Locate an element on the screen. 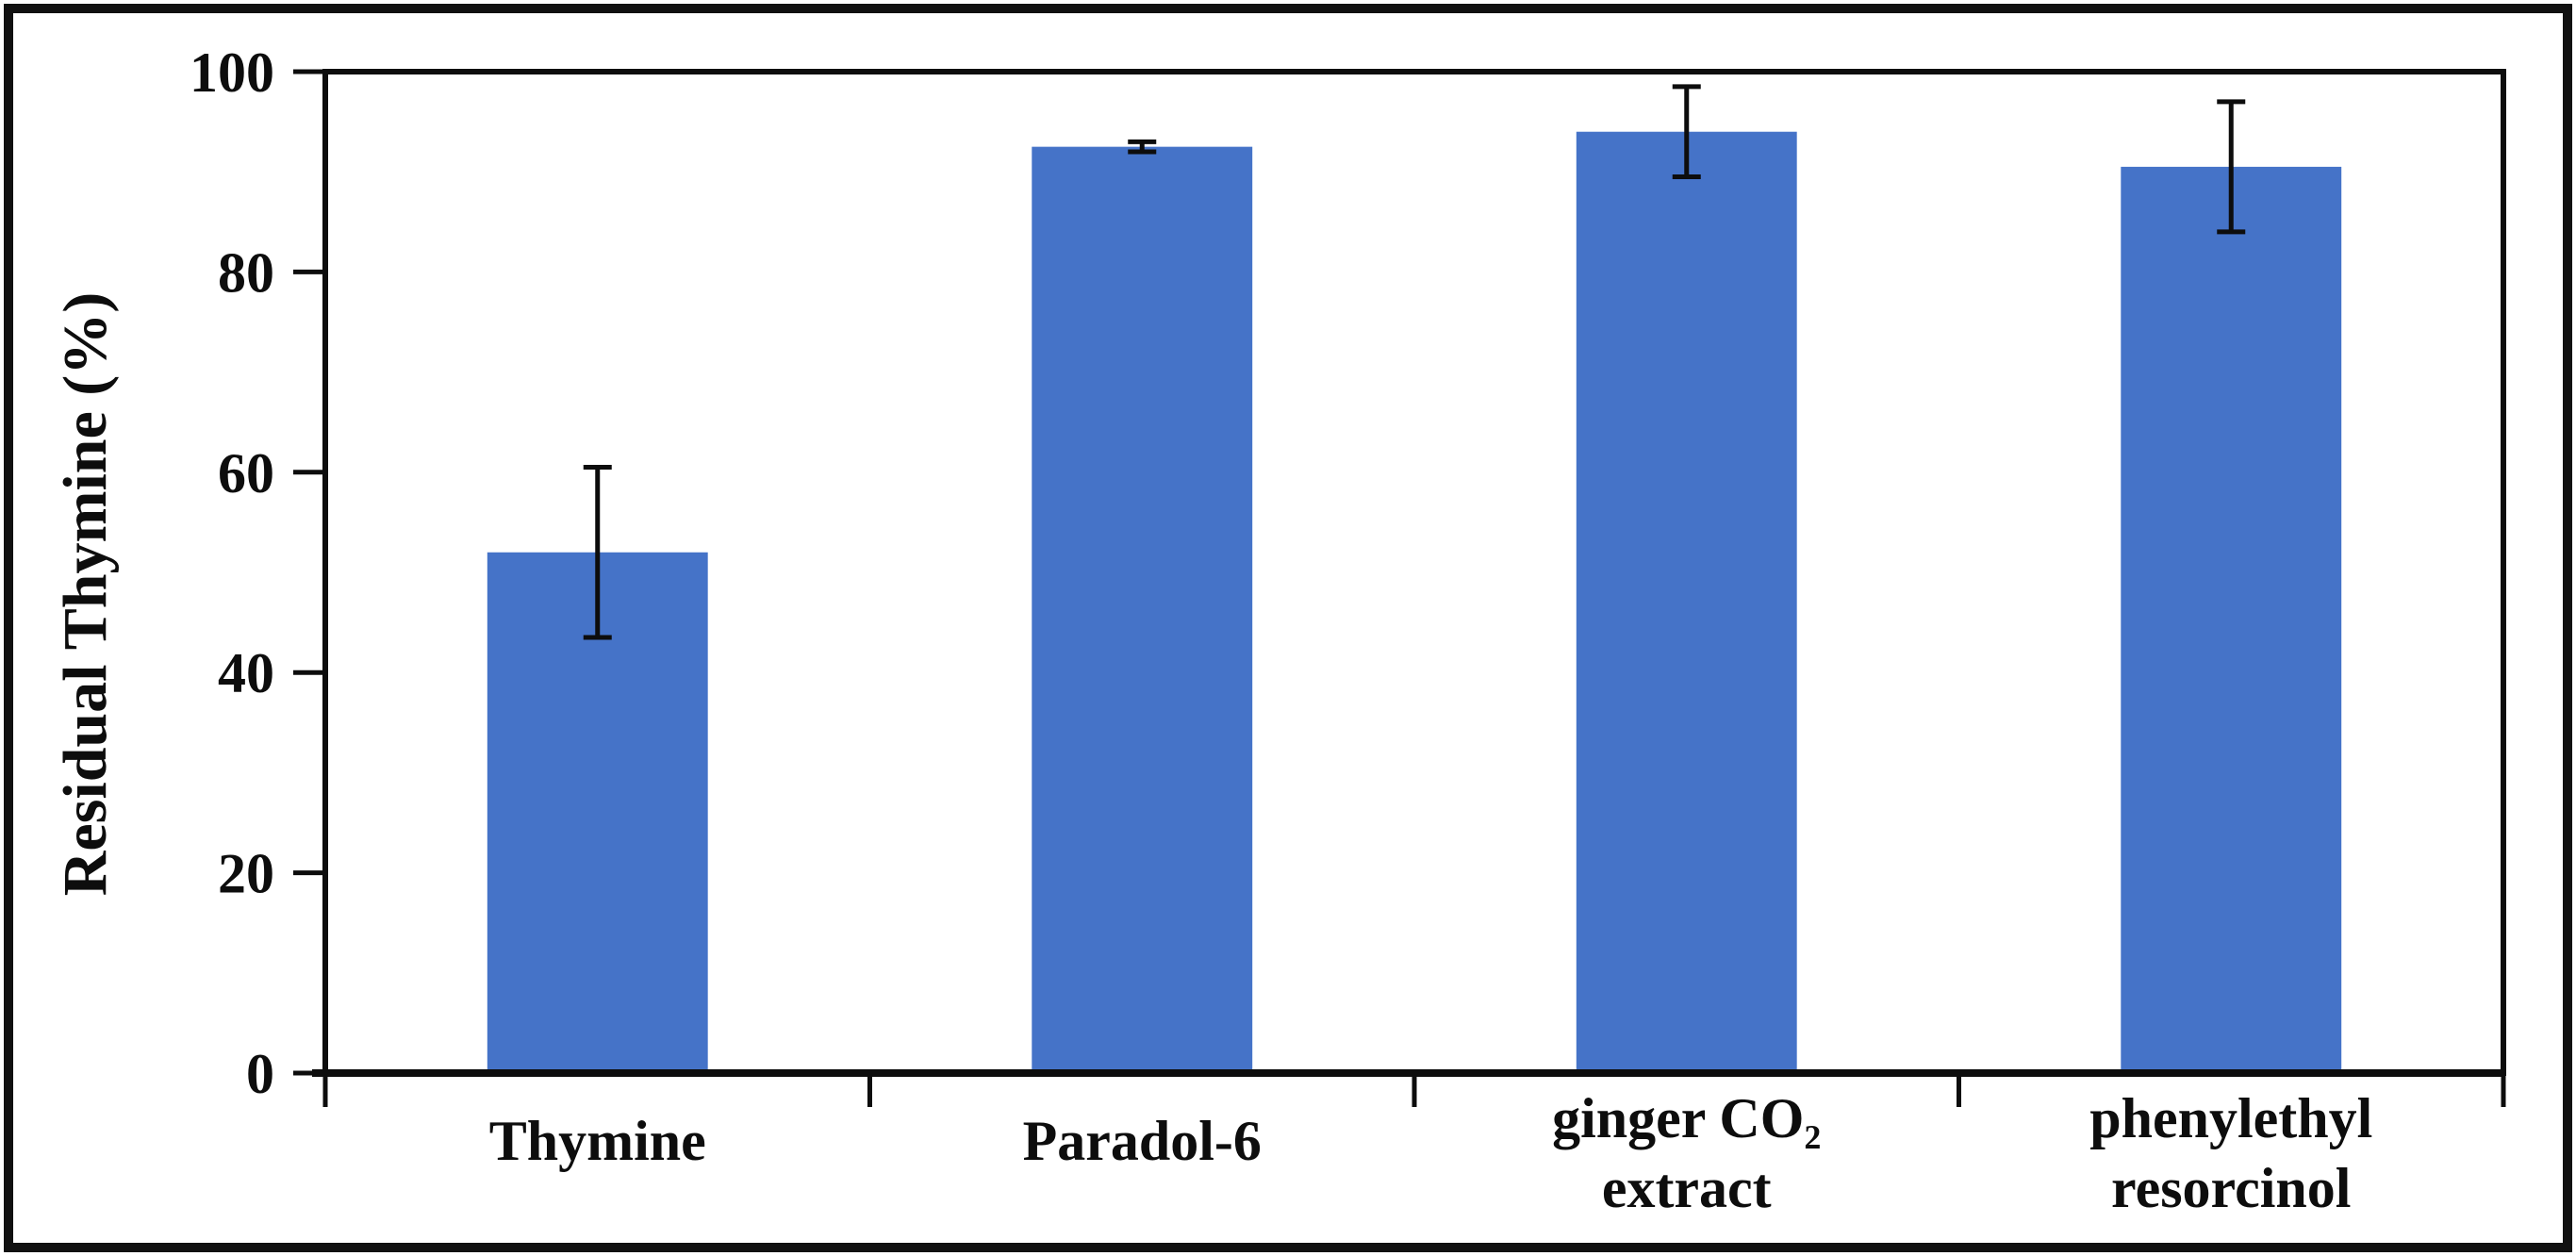 The image size is (2576, 1256). y-axis-tick-label: 60 is located at coordinates (246, 473).